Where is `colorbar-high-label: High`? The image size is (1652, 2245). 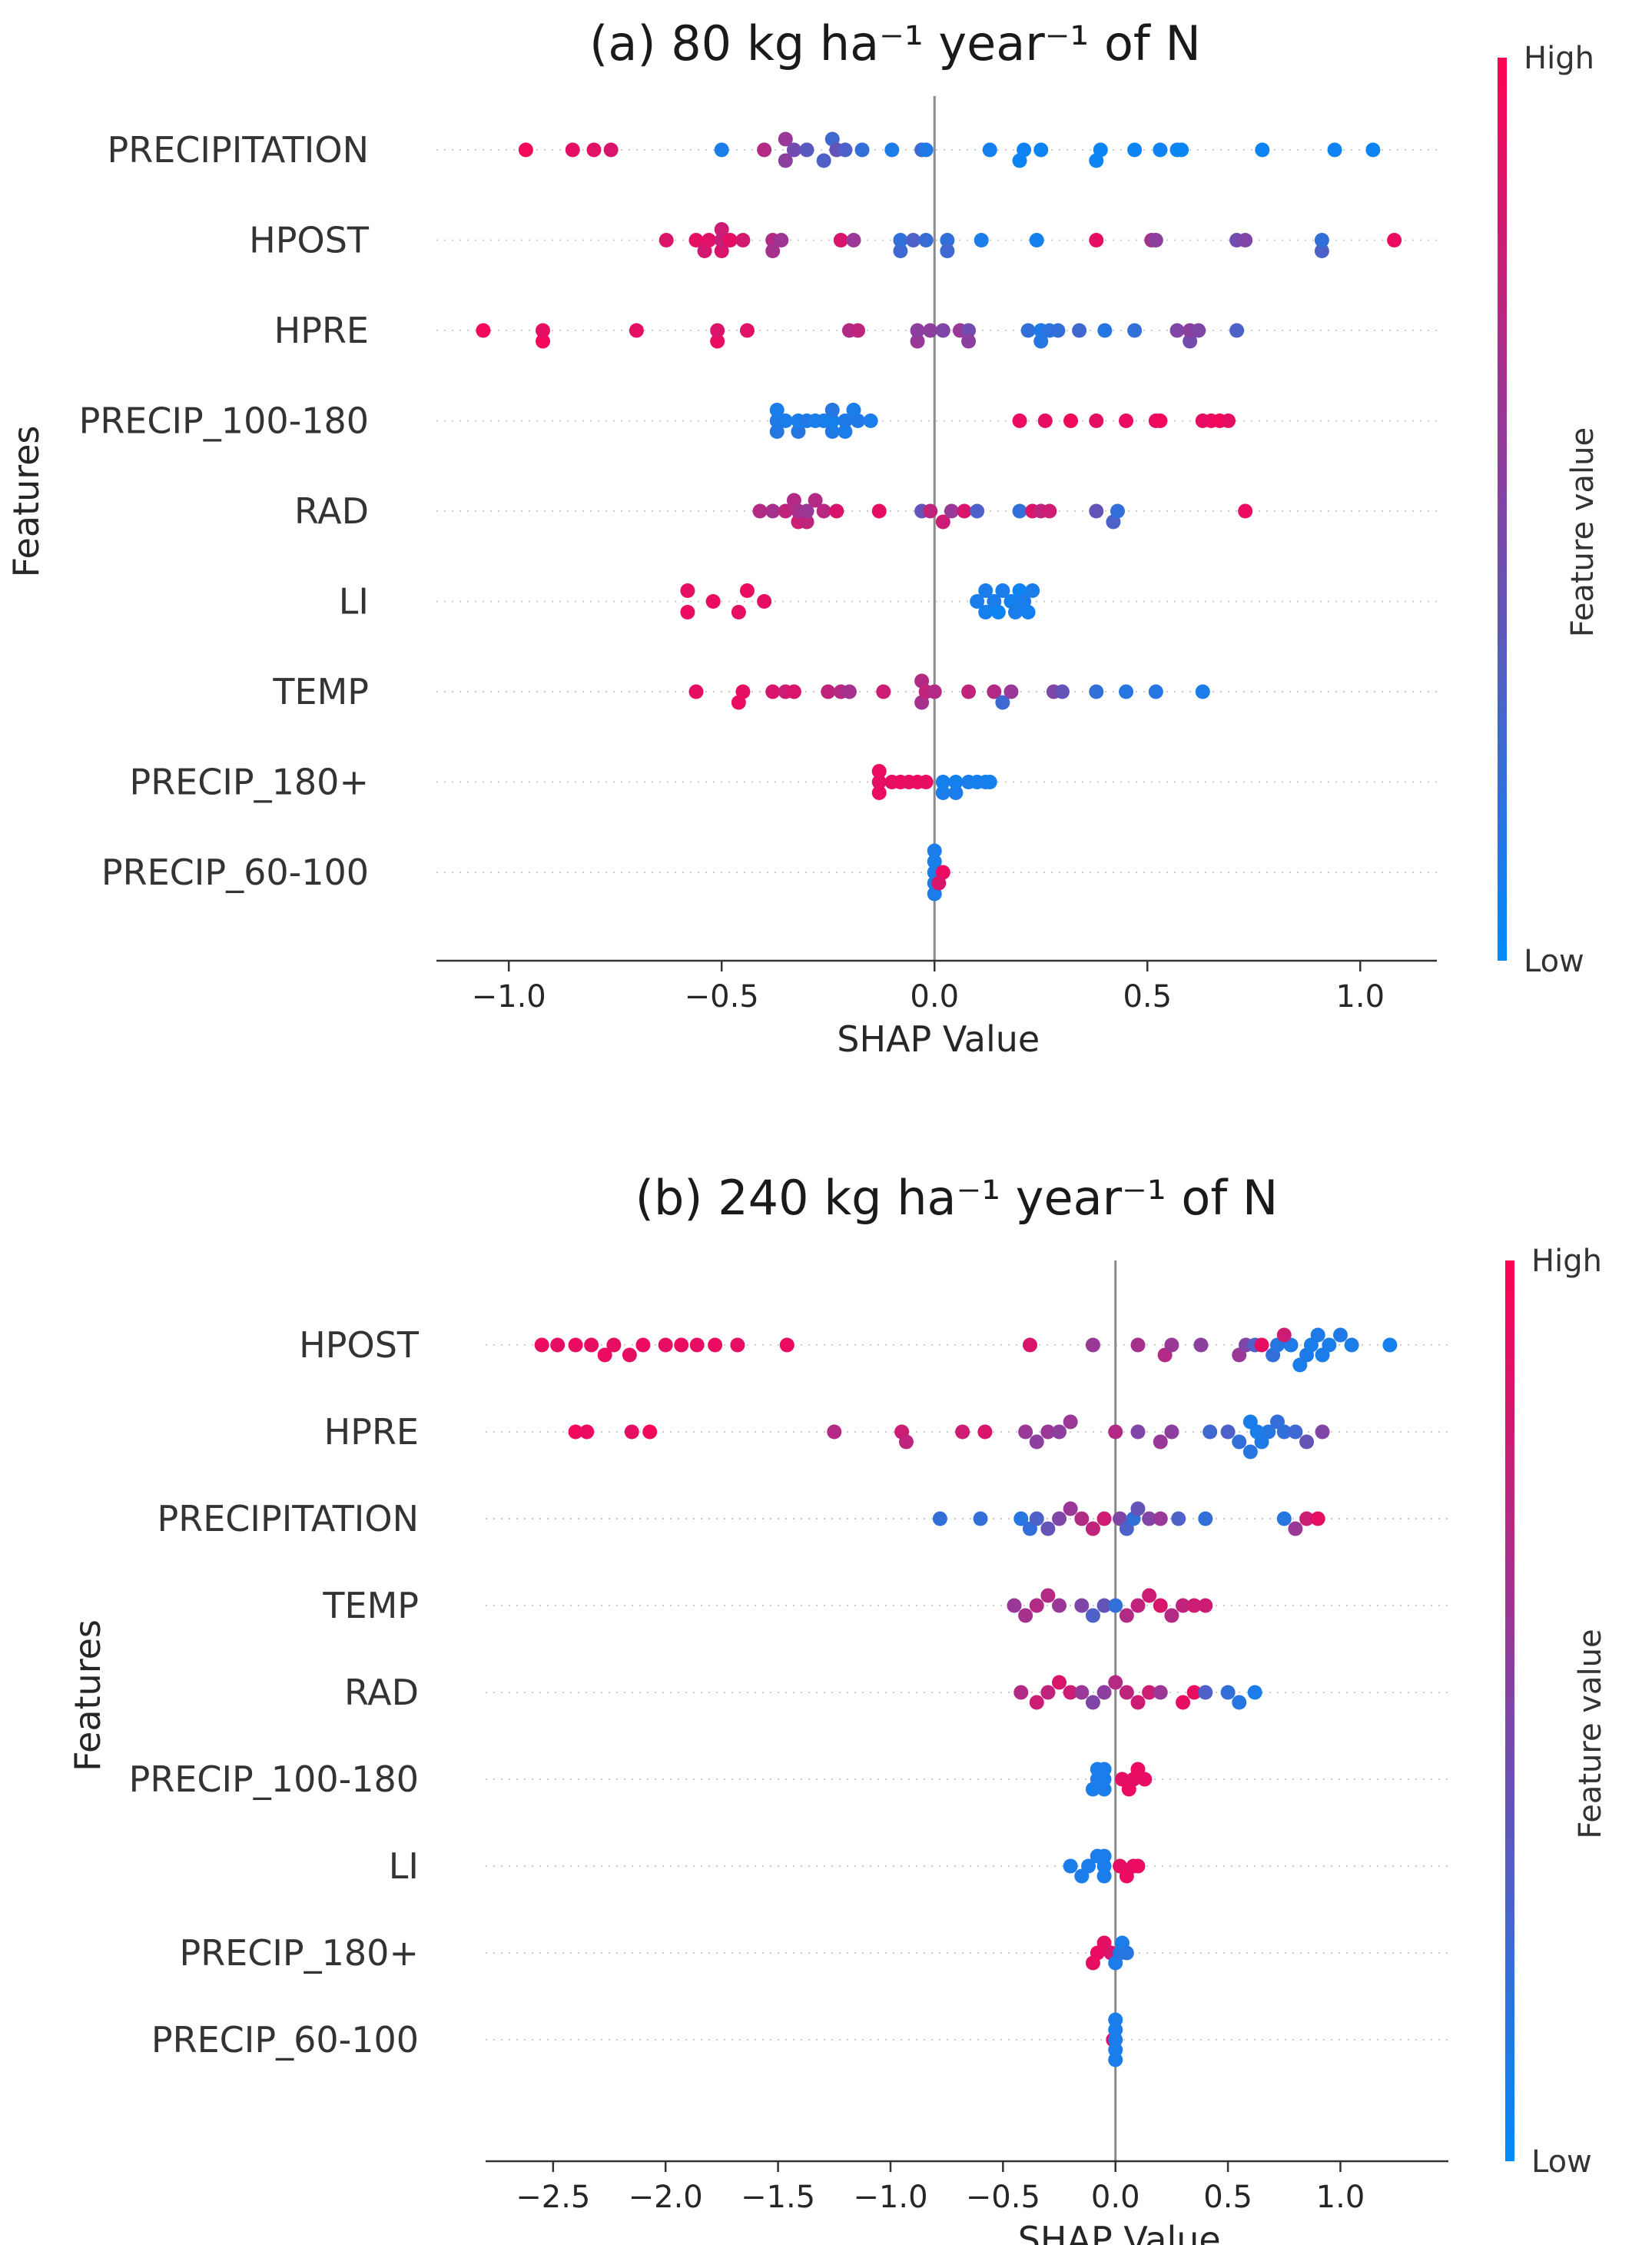
colorbar-high-label: High is located at coordinates (1559, 58).